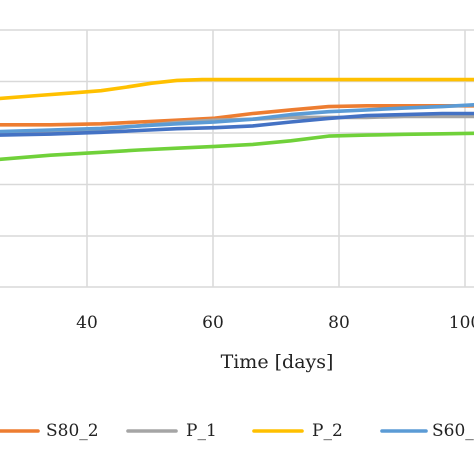  What do you see at coordinates (277, 362) in the screenshot?
I see `x-axis-title: Time [days]` at bounding box center [277, 362].